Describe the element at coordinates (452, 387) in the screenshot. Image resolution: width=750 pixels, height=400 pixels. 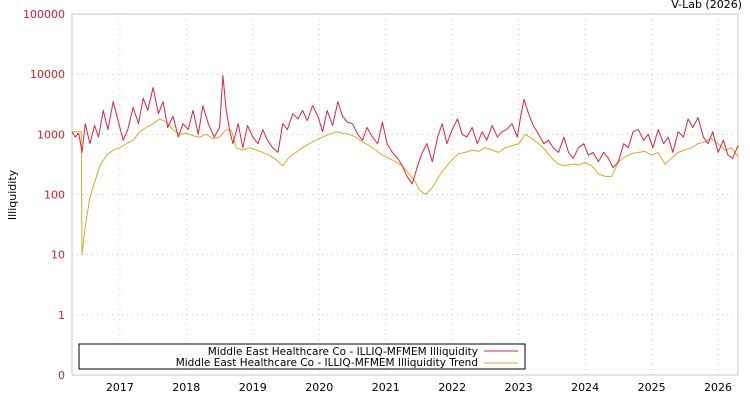
I see `x-tick-label: 2022` at that location.